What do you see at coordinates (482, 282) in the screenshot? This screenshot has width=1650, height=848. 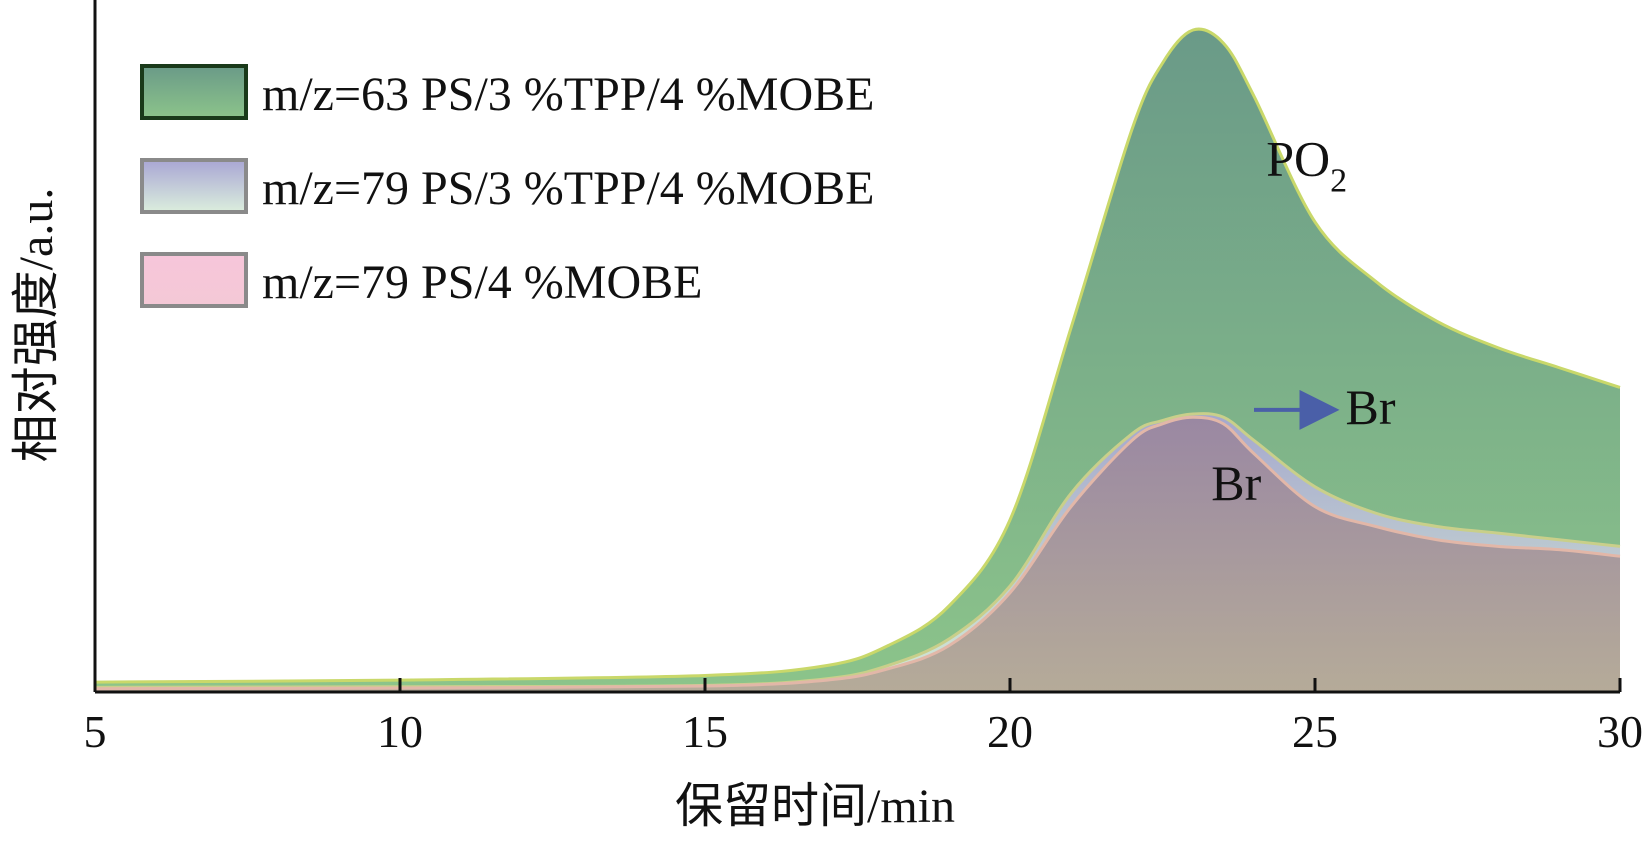 I see `legend-label-series-2: m/z=79 PS/4 %MOBE` at bounding box center [482, 282].